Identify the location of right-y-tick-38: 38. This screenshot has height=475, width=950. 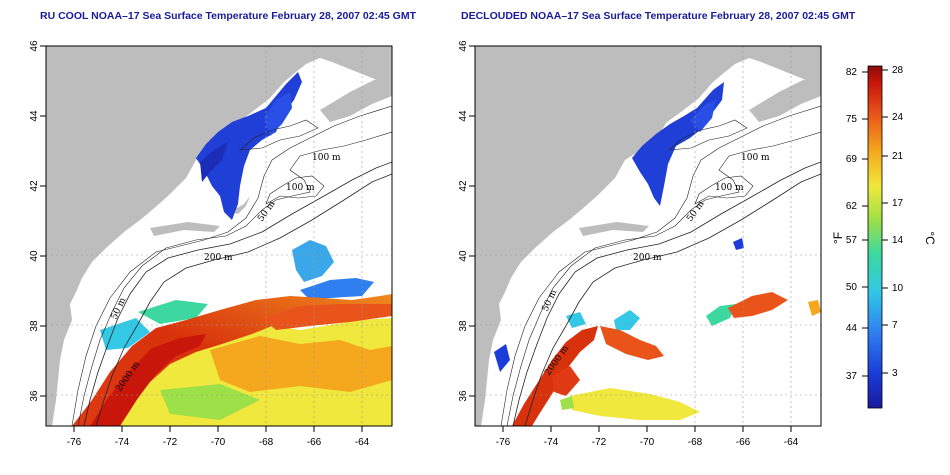
(463, 326).